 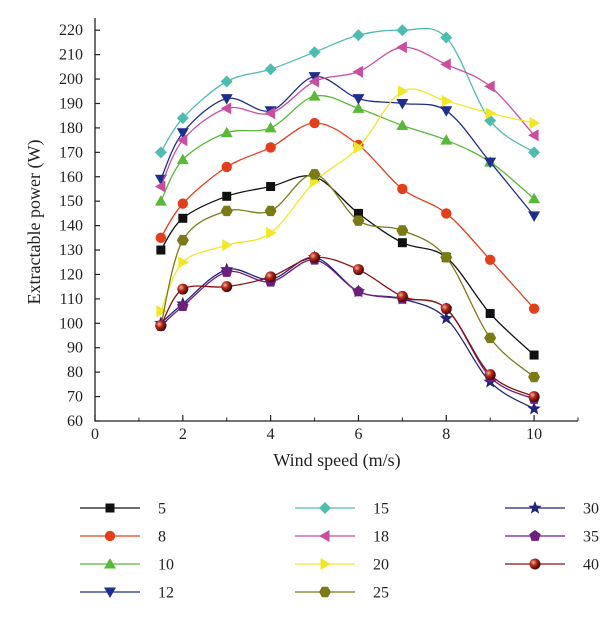 I want to click on y-tick-label: 80, so click(x=75, y=372).